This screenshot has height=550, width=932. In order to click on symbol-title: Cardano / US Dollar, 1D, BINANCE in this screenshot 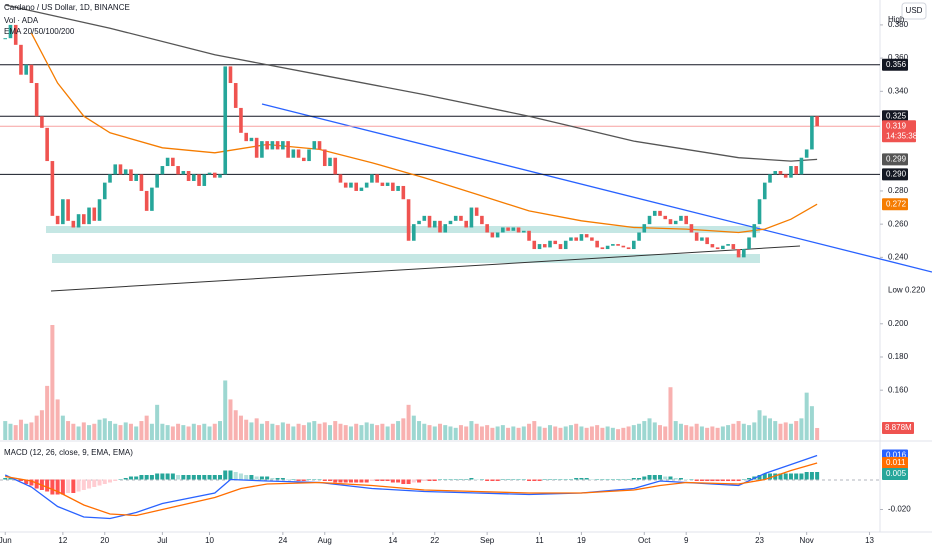, I will do `click(67, 7)`.